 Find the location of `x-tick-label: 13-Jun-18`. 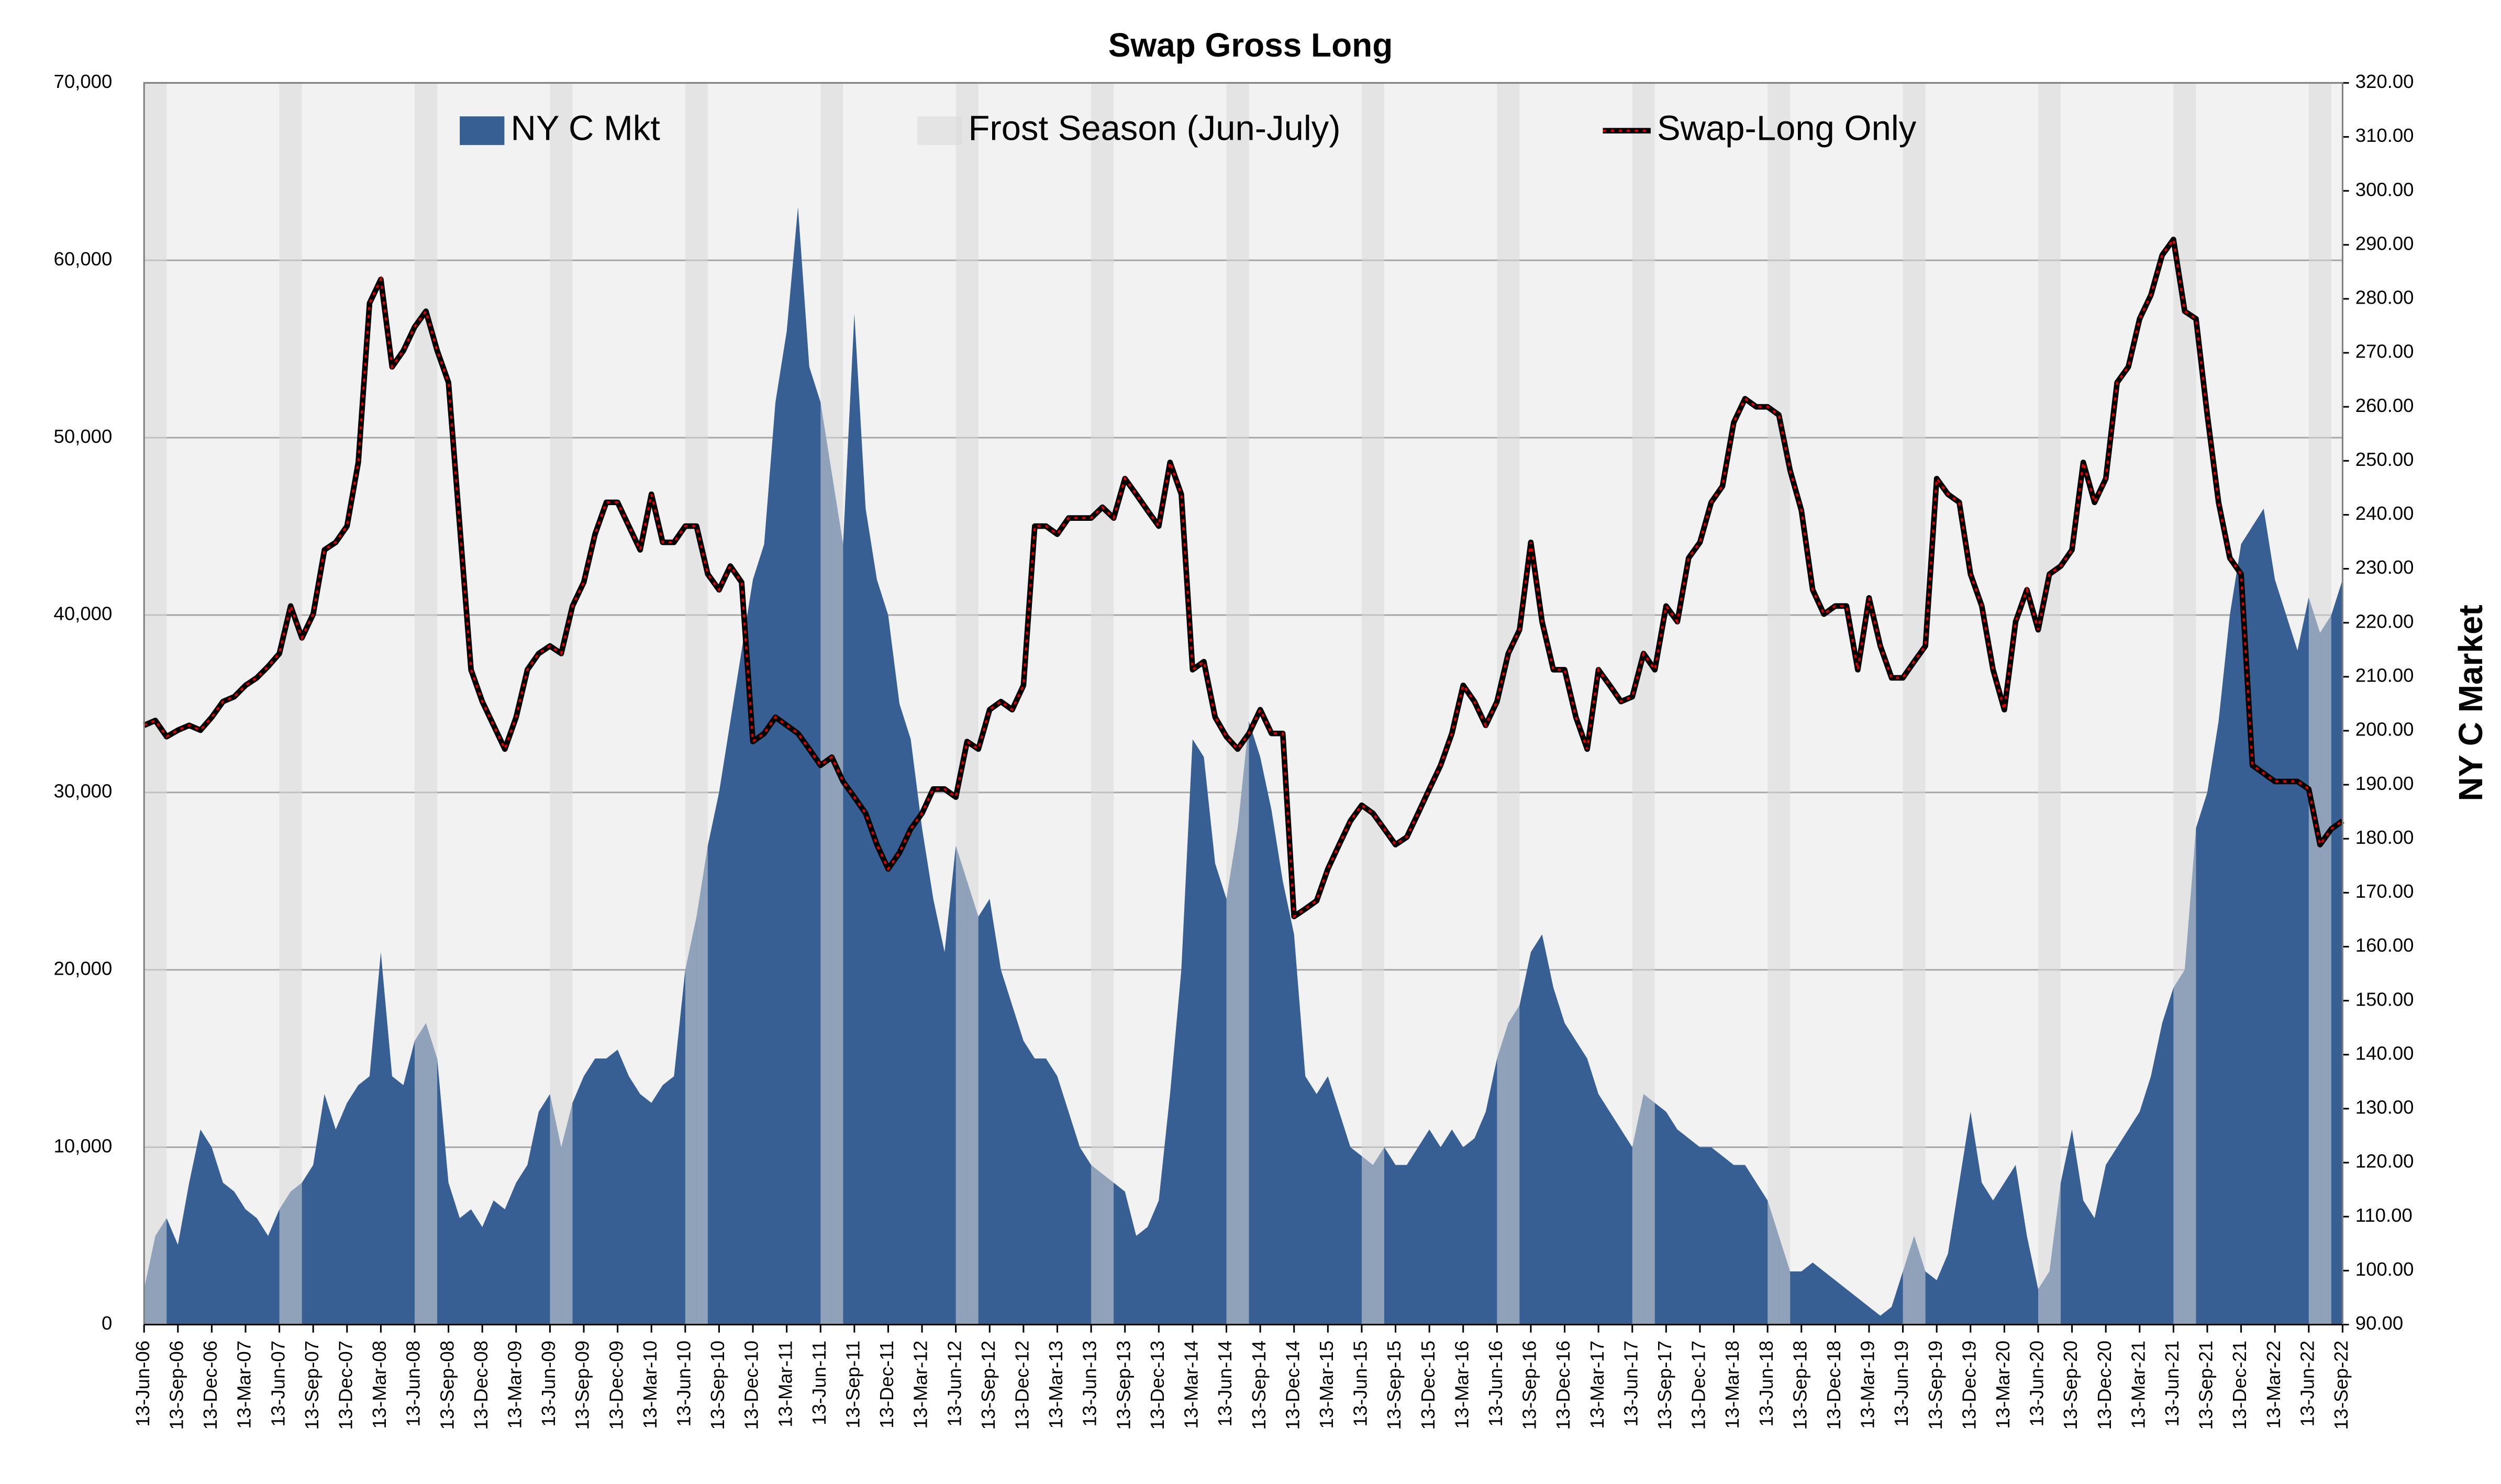

x-tick-label: 13-Jun-18 is located at coordinates (1766, 1384).